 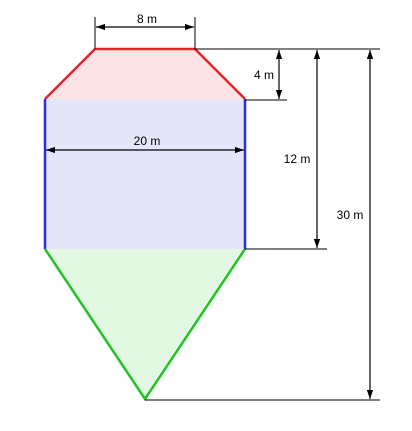 I want to click on label-middle-width: 20 m, so click(x=147, y=141).